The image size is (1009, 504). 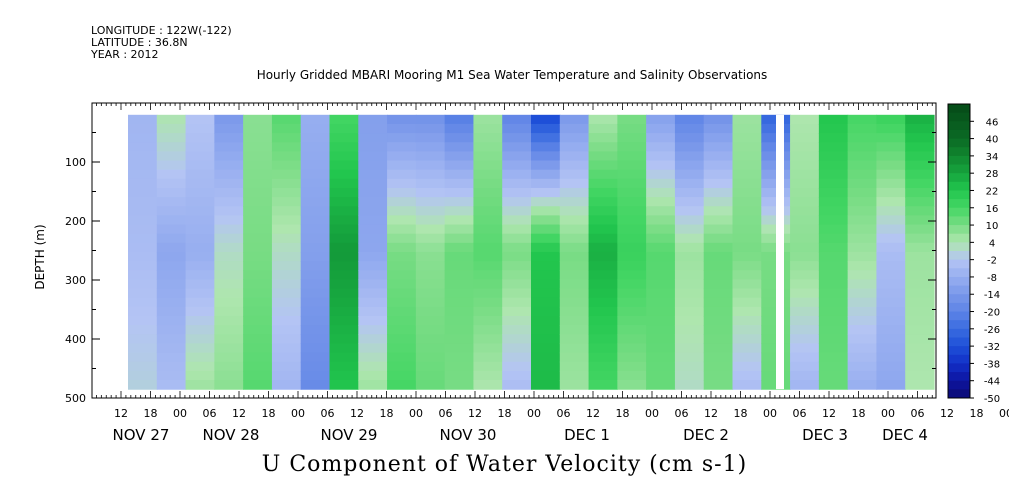 What do you see at coordinates (151, 413) in the screenshot?
I see `x-tick-label: 18` at bounding box center [151, 413].